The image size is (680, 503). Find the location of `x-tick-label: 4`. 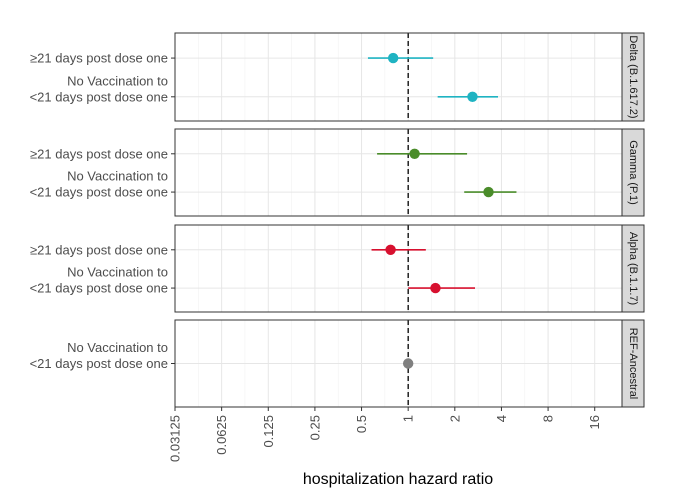

x-tick-label: 4 is located at coordinates (501, 418).